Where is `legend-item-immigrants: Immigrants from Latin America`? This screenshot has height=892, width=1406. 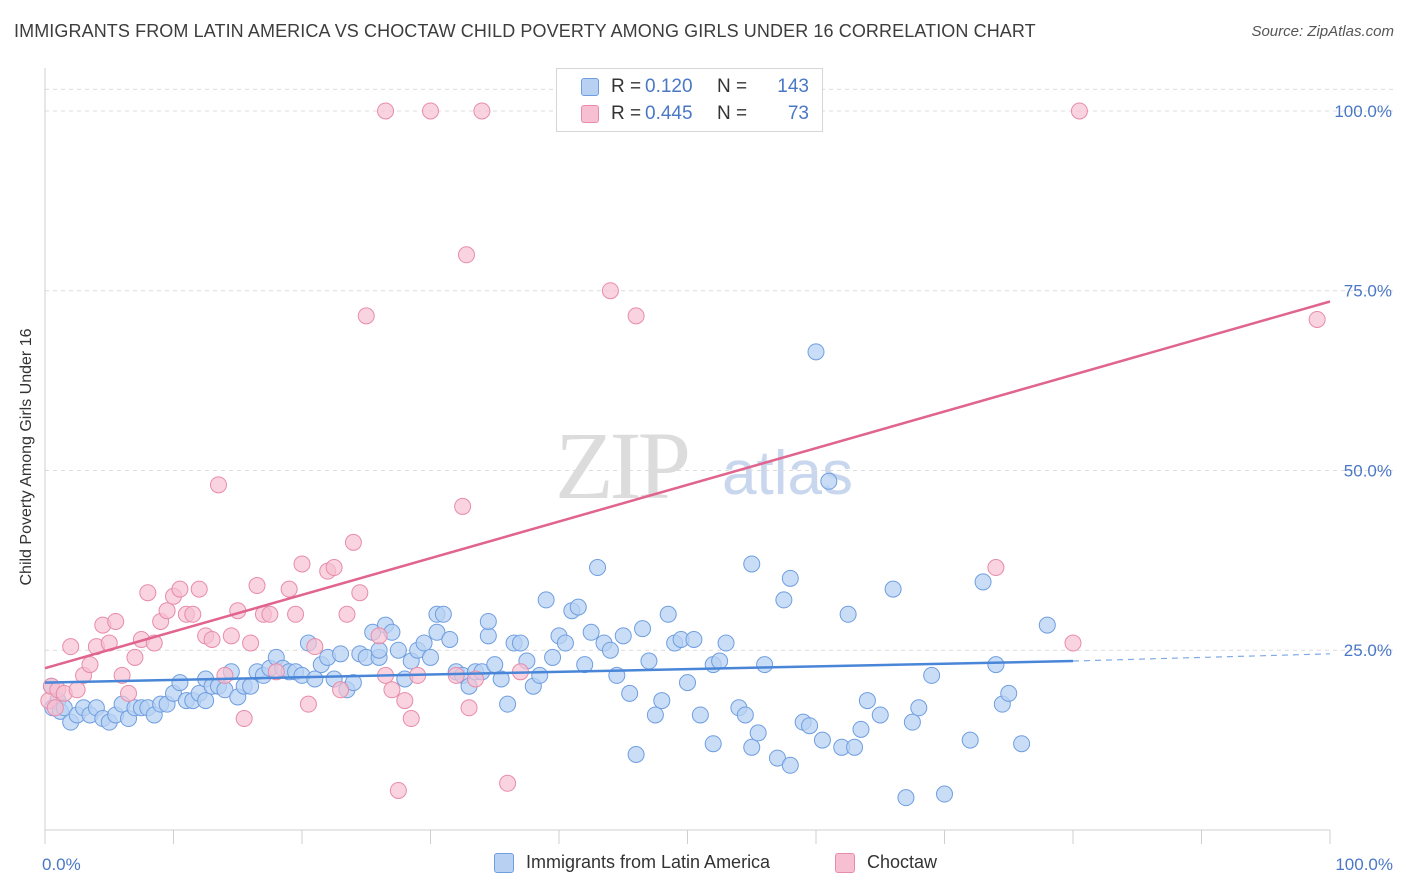
legend-item-immigrants: Immigrants from Latin America is located at coordinates (632, 862).